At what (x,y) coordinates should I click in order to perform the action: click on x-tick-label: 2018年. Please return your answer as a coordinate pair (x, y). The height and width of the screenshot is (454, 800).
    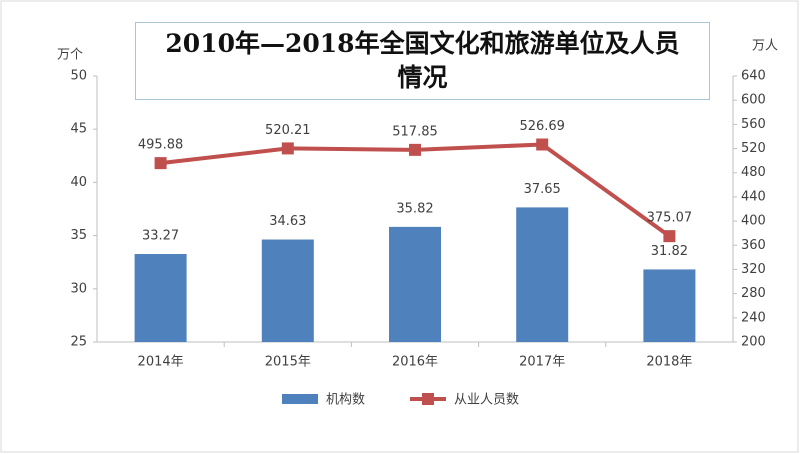
    Looking at the image, I should click on (669, 362).